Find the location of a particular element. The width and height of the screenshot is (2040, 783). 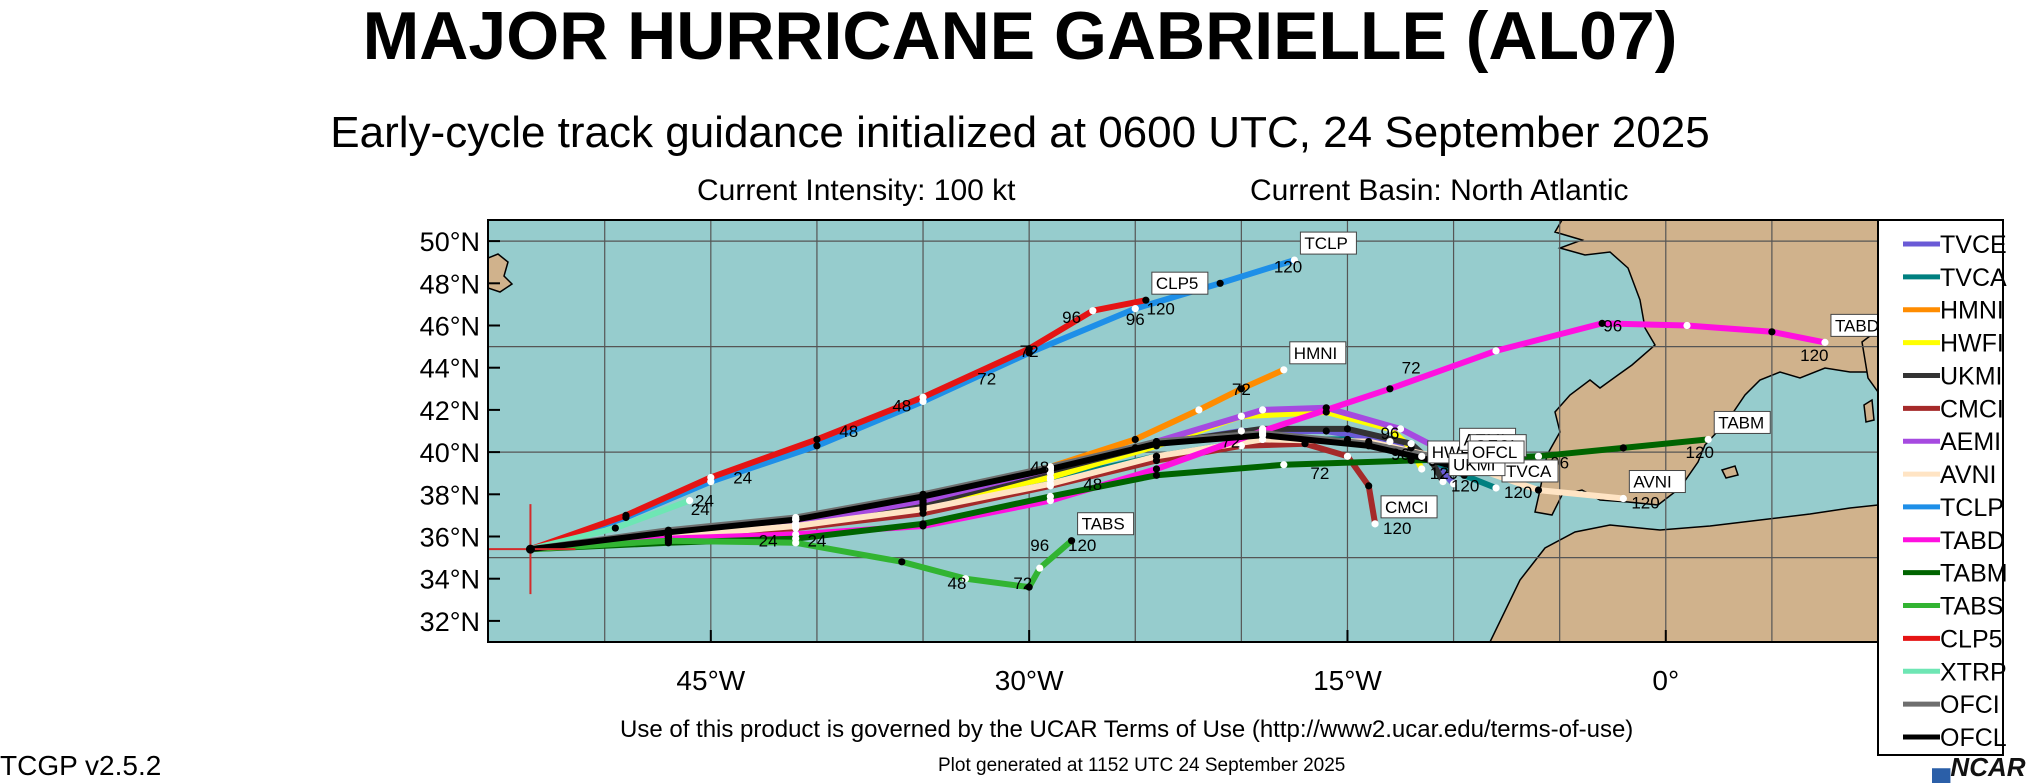

legend-label: TCLP is located at coordinates (1972, 508).